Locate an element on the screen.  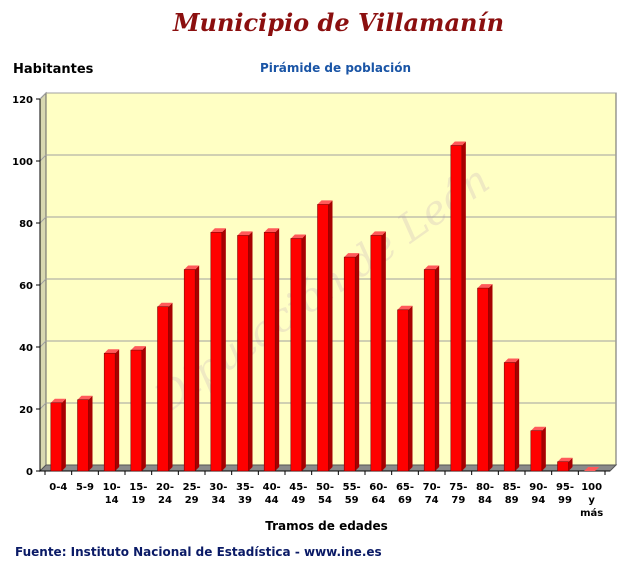
x-tick-label: 30-34 is located at coordinates (218, 494).